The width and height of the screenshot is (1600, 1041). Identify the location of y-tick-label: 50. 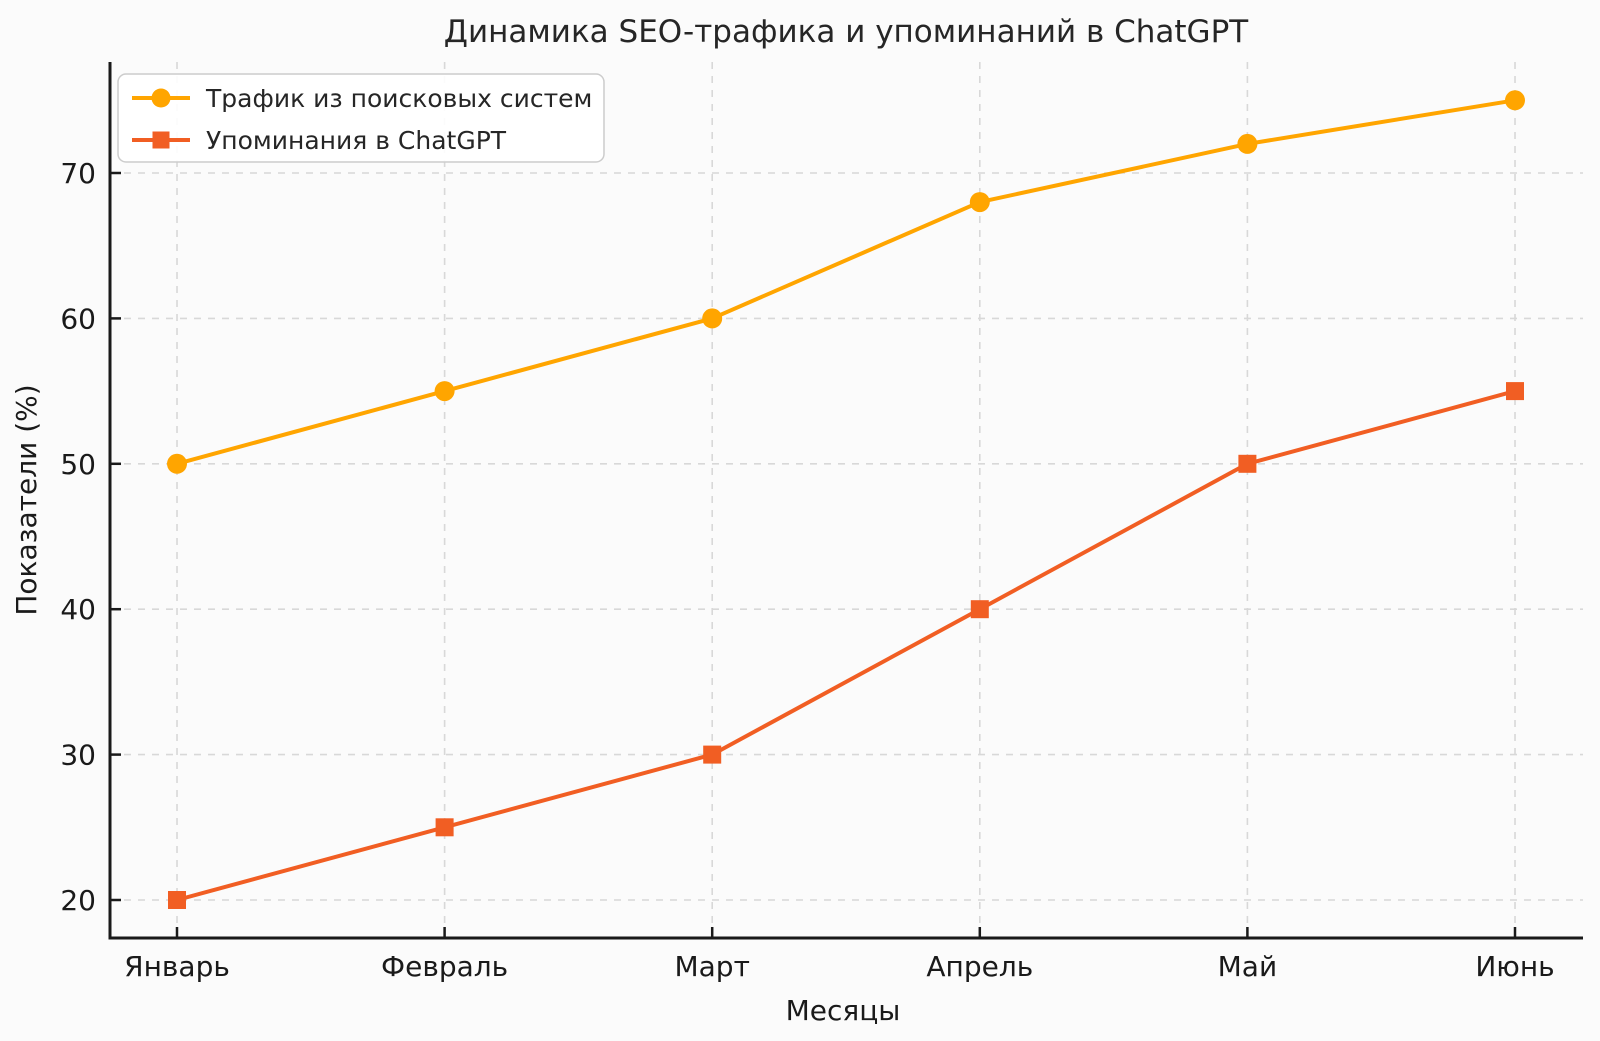
(78, 464).